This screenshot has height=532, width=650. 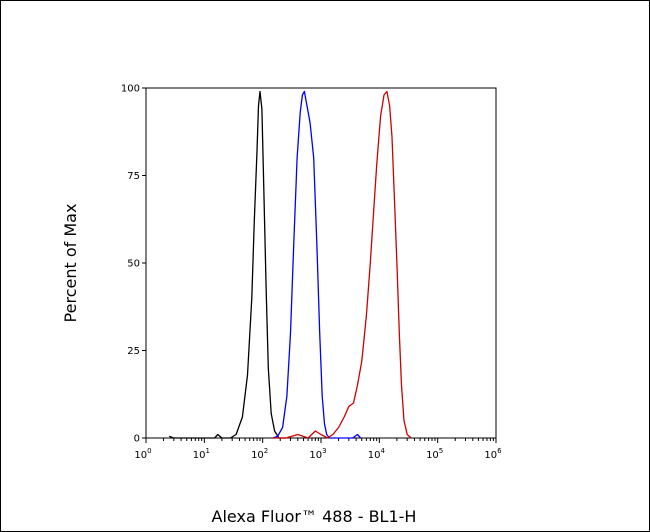 What do you see at coordinates (130, 89) in the screenshot?
I see `y-tick-label: 100` at bounding box center [130, 89].